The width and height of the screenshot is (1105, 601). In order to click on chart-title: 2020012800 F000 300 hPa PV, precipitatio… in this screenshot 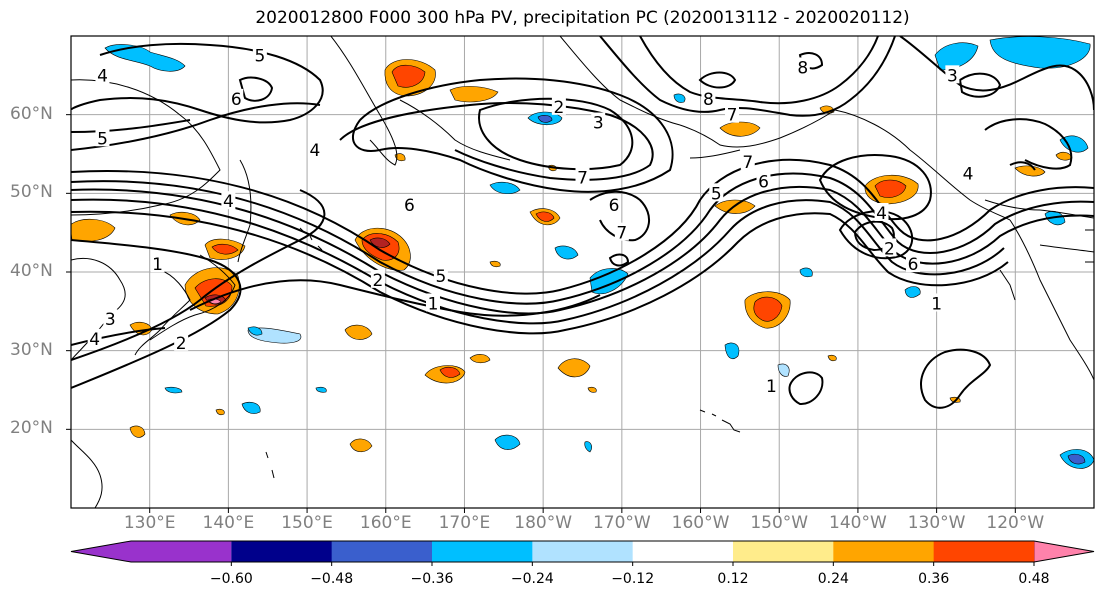, I will do `click(582, 18)`.